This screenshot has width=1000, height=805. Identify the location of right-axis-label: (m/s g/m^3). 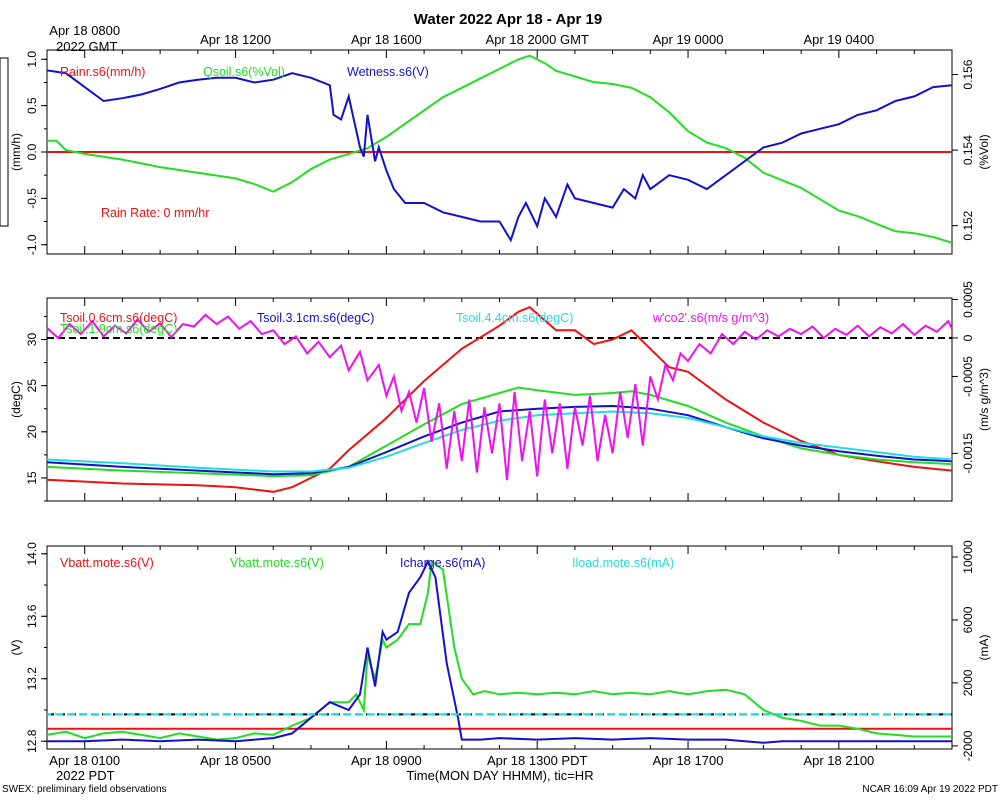
(984, 399).